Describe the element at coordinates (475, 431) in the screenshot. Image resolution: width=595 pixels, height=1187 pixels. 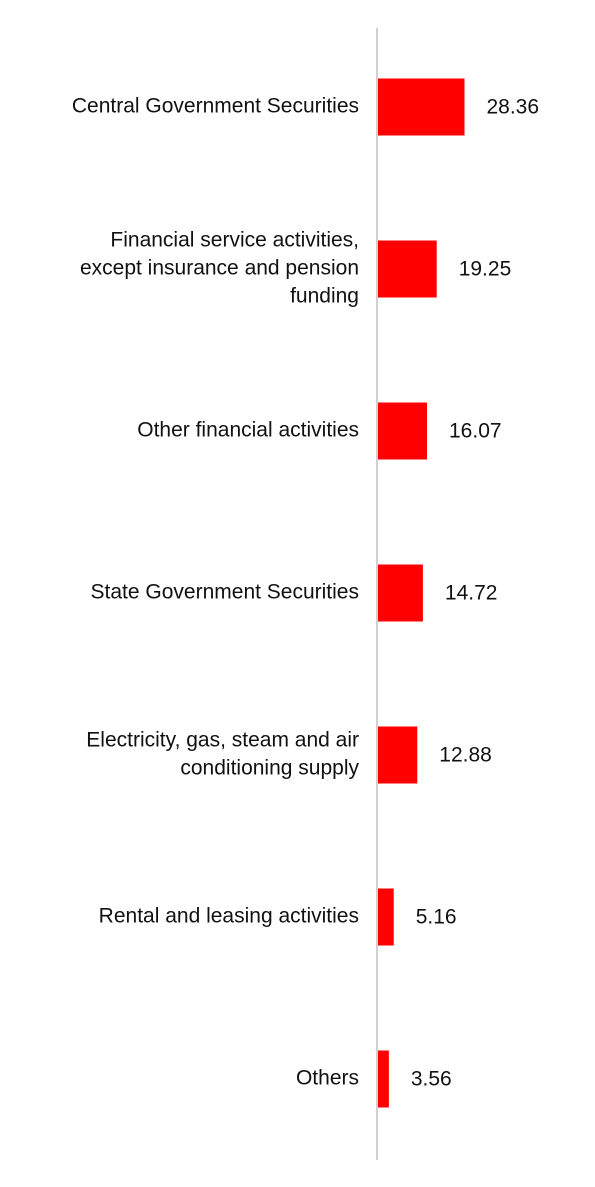
I see `value-label-2: 16.07` at that location.